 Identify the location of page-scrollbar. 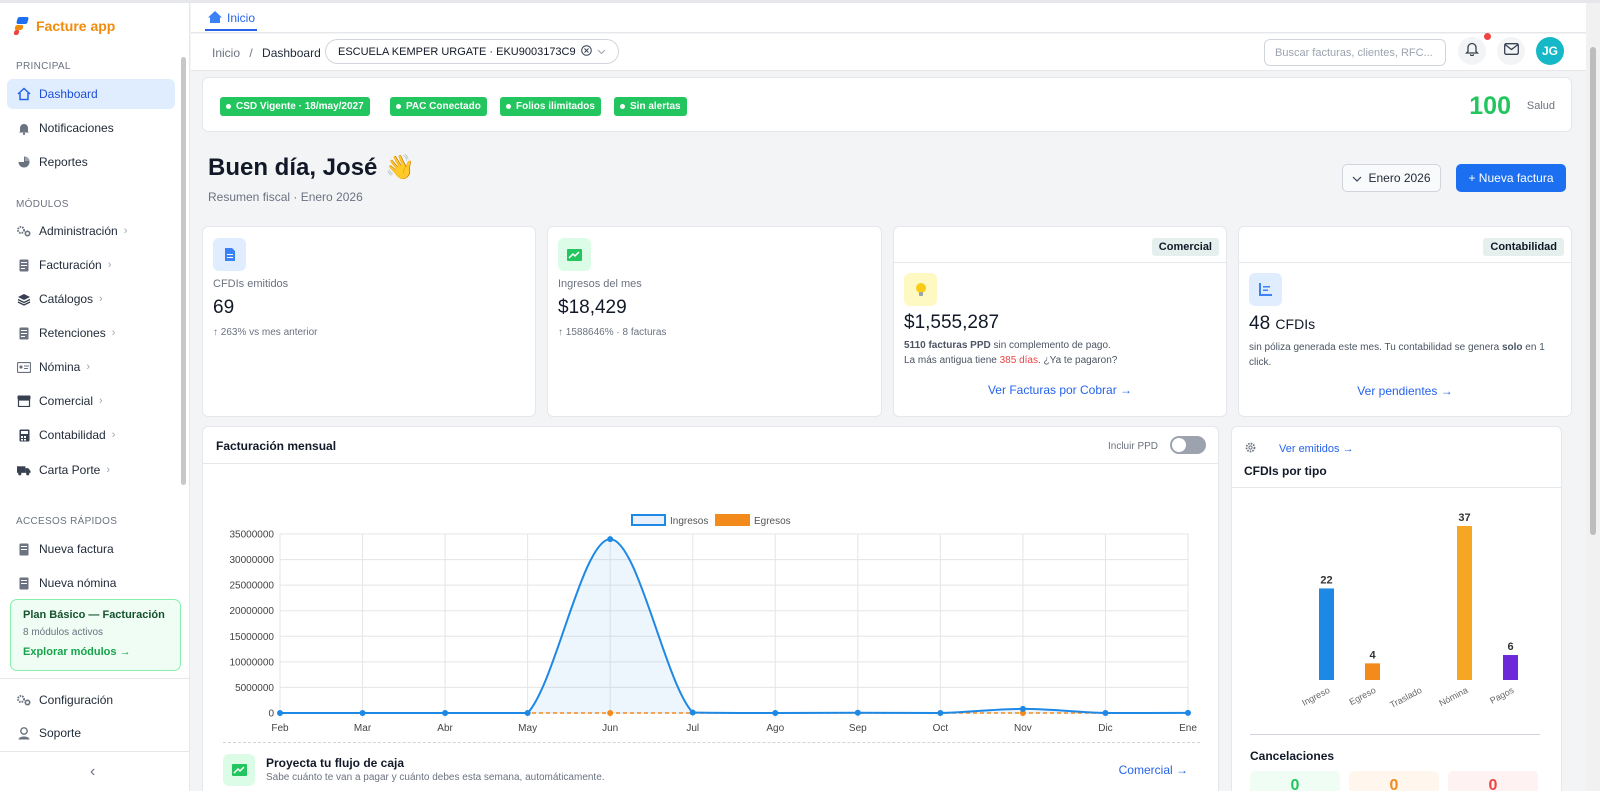
(1593, 397).